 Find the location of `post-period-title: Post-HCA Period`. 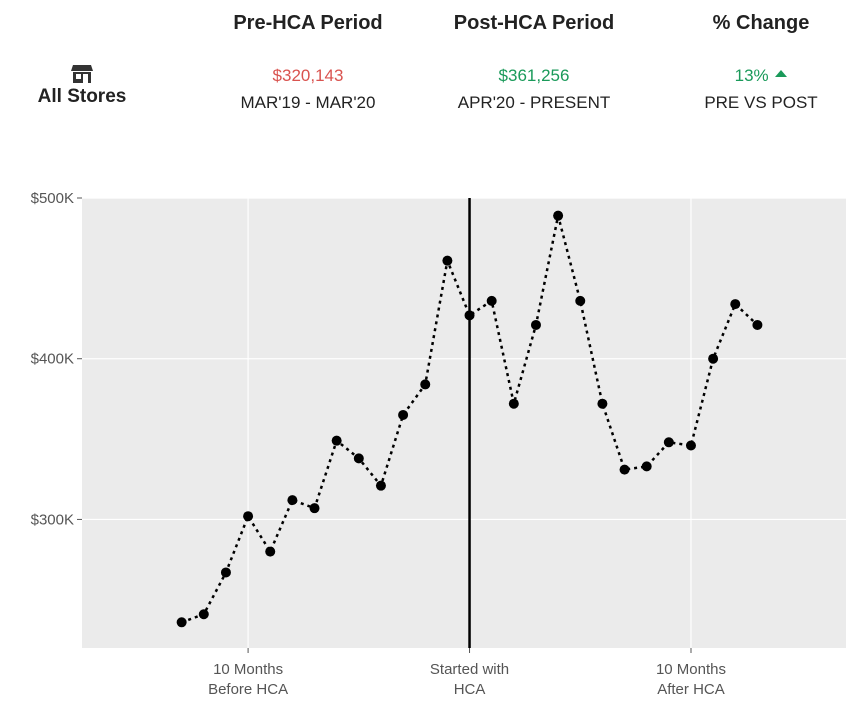

post-period-title: Post-HCA Period is located at coordinates (534, 23).